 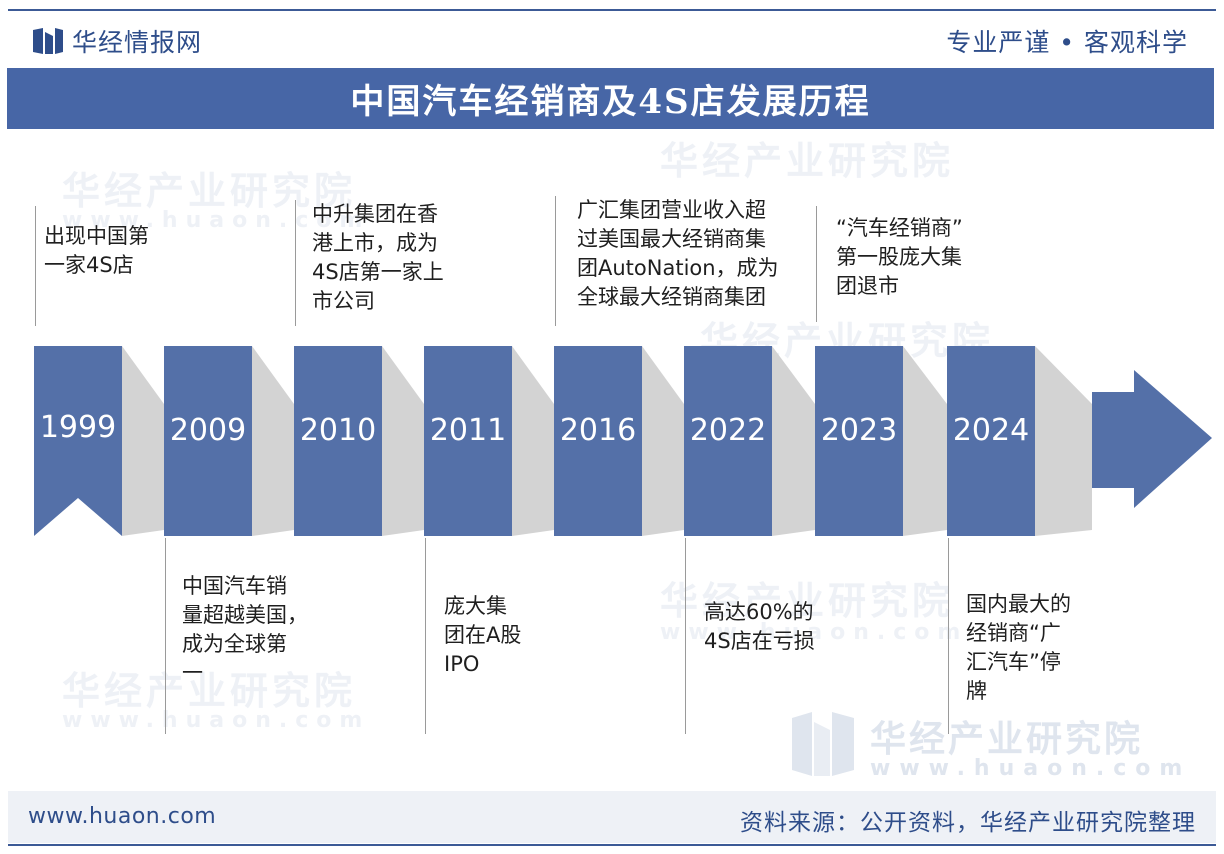 What do you see at coordinates (468, 430) in the screenshot?
I see `year-label: 2011` at bounding box center [468, 430].